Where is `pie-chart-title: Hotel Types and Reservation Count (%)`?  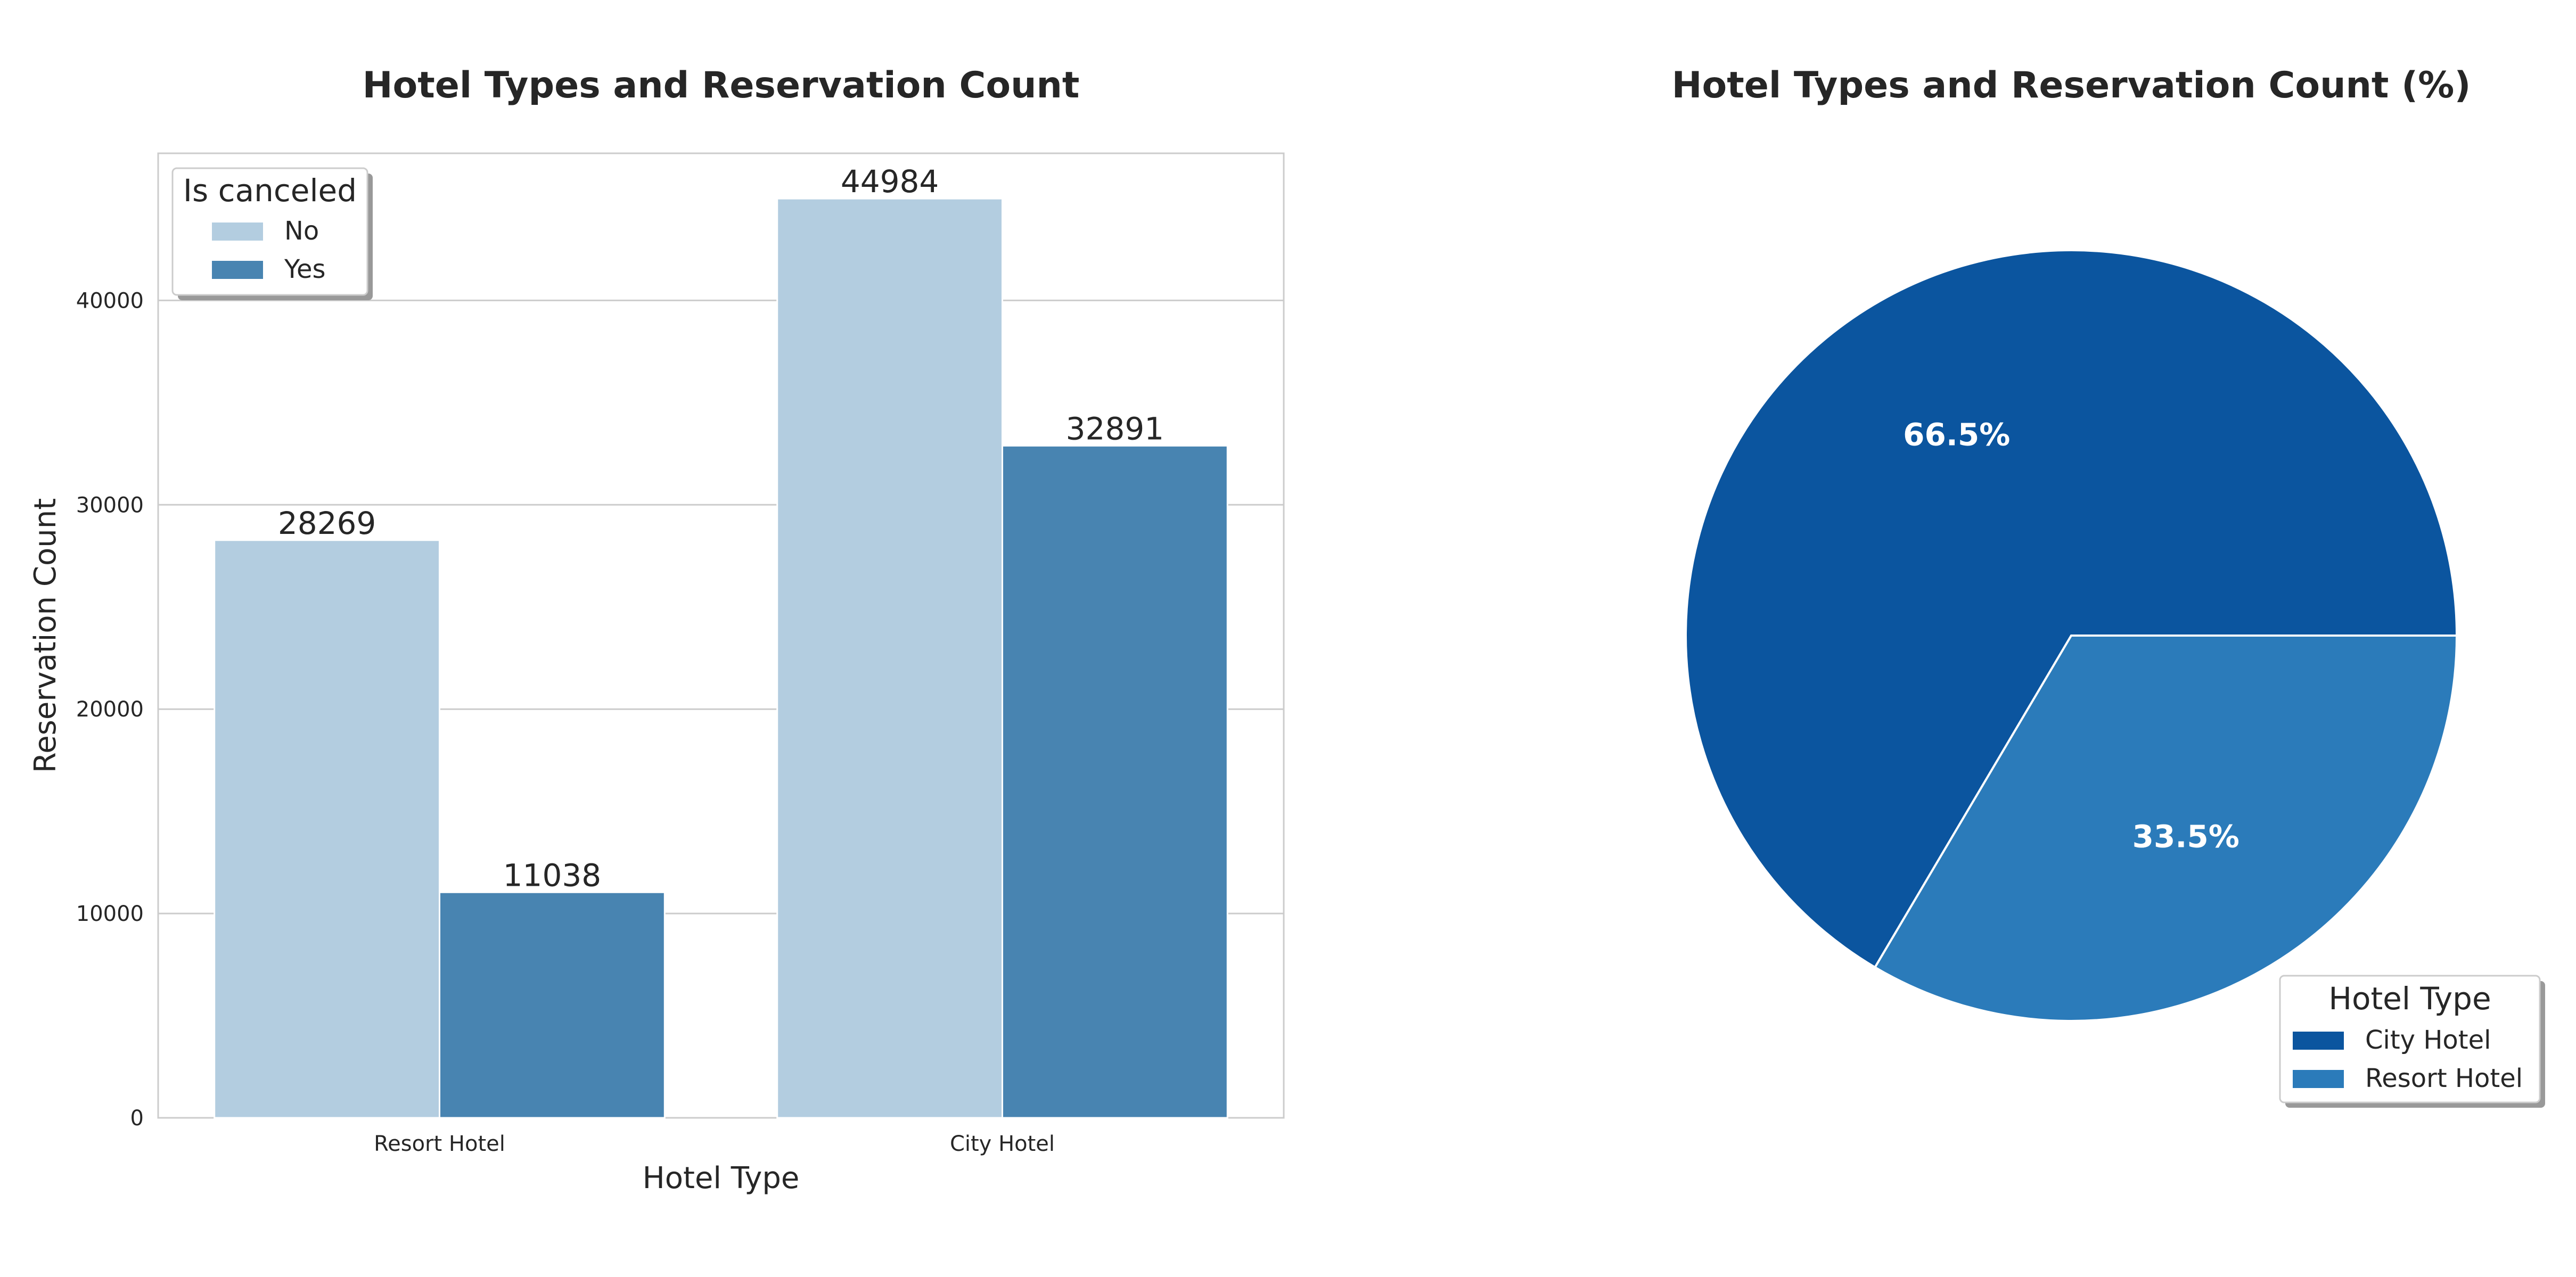 pie-chart-title: Hotel Types and Reservation Count (%) is located at coordinates (2071, 85).